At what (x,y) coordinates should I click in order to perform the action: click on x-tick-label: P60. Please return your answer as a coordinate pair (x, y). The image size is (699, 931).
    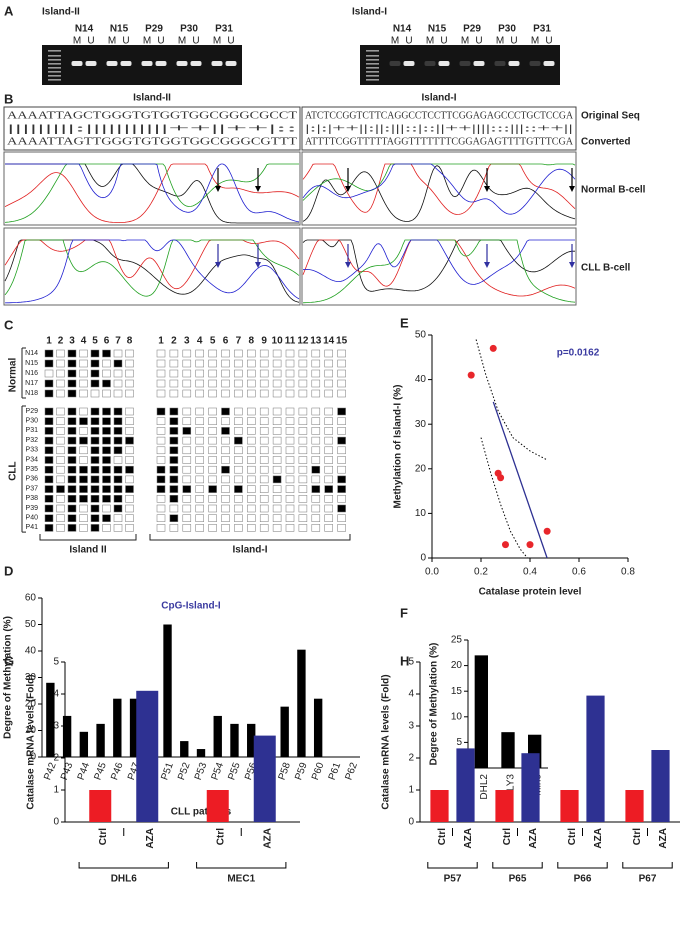
    Looking at the image, I should click on (318, 771).